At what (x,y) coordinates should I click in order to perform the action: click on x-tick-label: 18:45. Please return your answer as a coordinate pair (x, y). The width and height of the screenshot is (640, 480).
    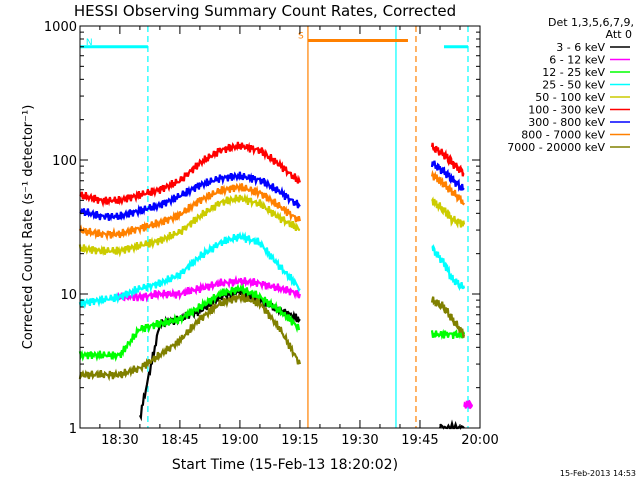
    Looking at the image, I should click on (179, 440).